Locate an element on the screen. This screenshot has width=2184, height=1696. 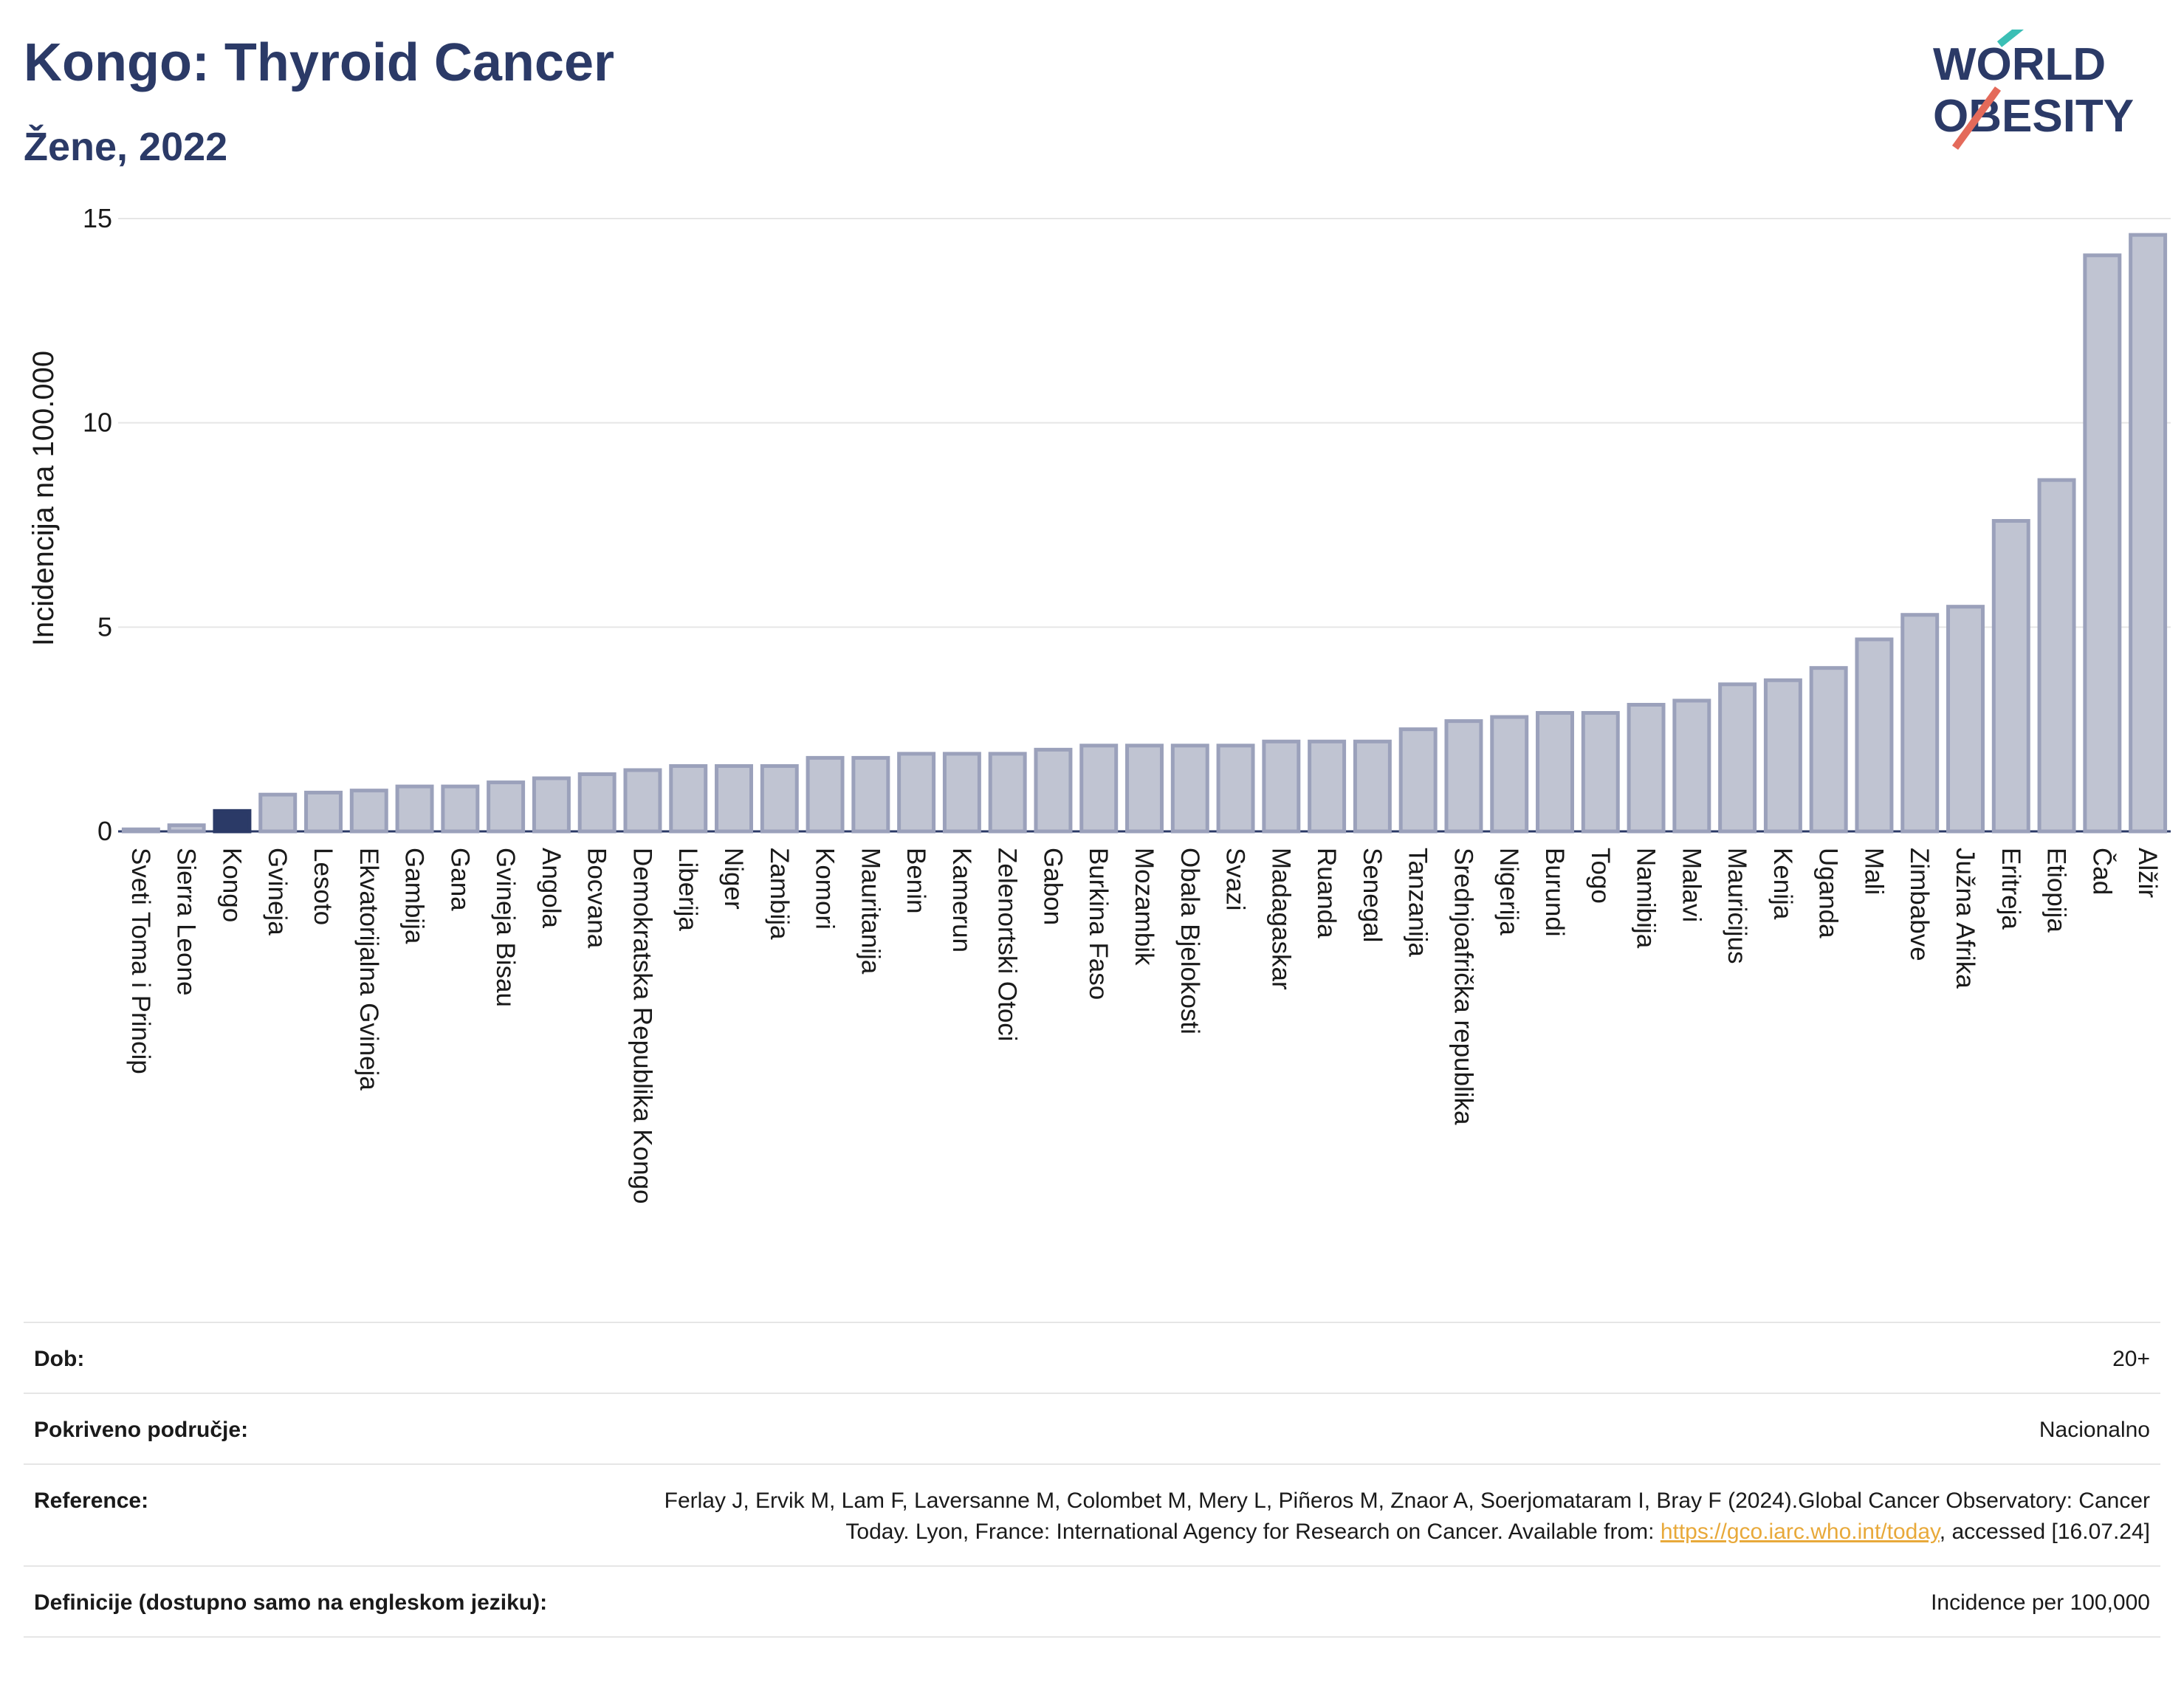
x-tick-label: Uganda is located at coordinates (1829, 893).